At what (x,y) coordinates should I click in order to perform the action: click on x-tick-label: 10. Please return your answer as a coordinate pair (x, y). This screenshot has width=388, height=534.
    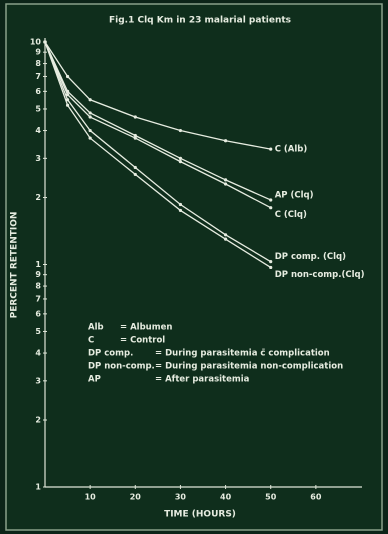
    Looking at the image, I should click on (91, 497).